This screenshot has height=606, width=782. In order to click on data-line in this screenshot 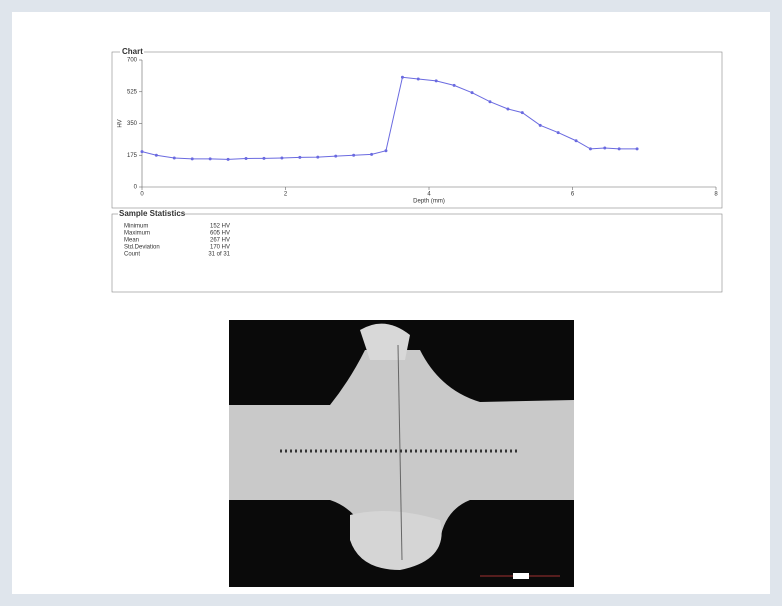, I will do `click(389, 118)`.